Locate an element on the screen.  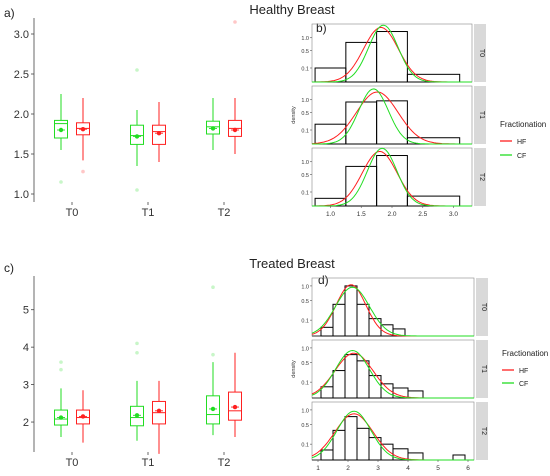
panel-label-c: c) is located at coordinates (9, 268).